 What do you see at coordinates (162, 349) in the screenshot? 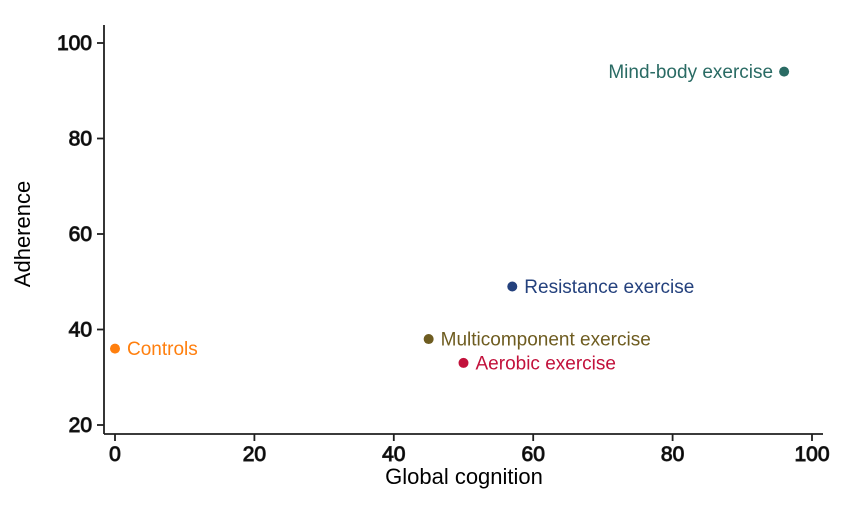
I see `point-label-controls: Controls` at bounding box center [162, 349].